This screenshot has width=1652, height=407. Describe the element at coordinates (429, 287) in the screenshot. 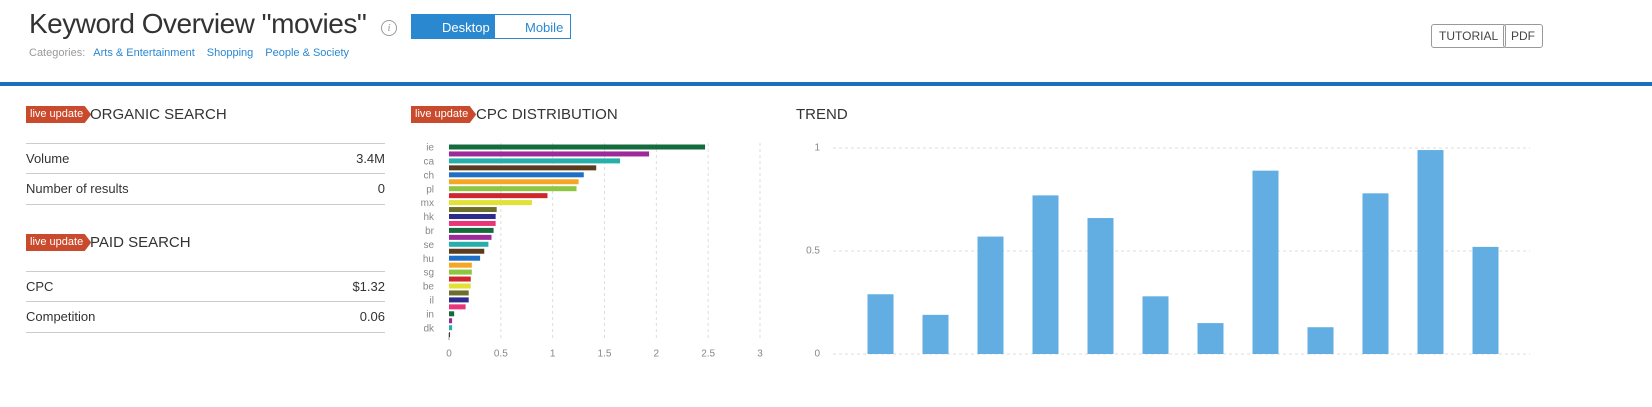

I see `y-tick-label: be` at that location.